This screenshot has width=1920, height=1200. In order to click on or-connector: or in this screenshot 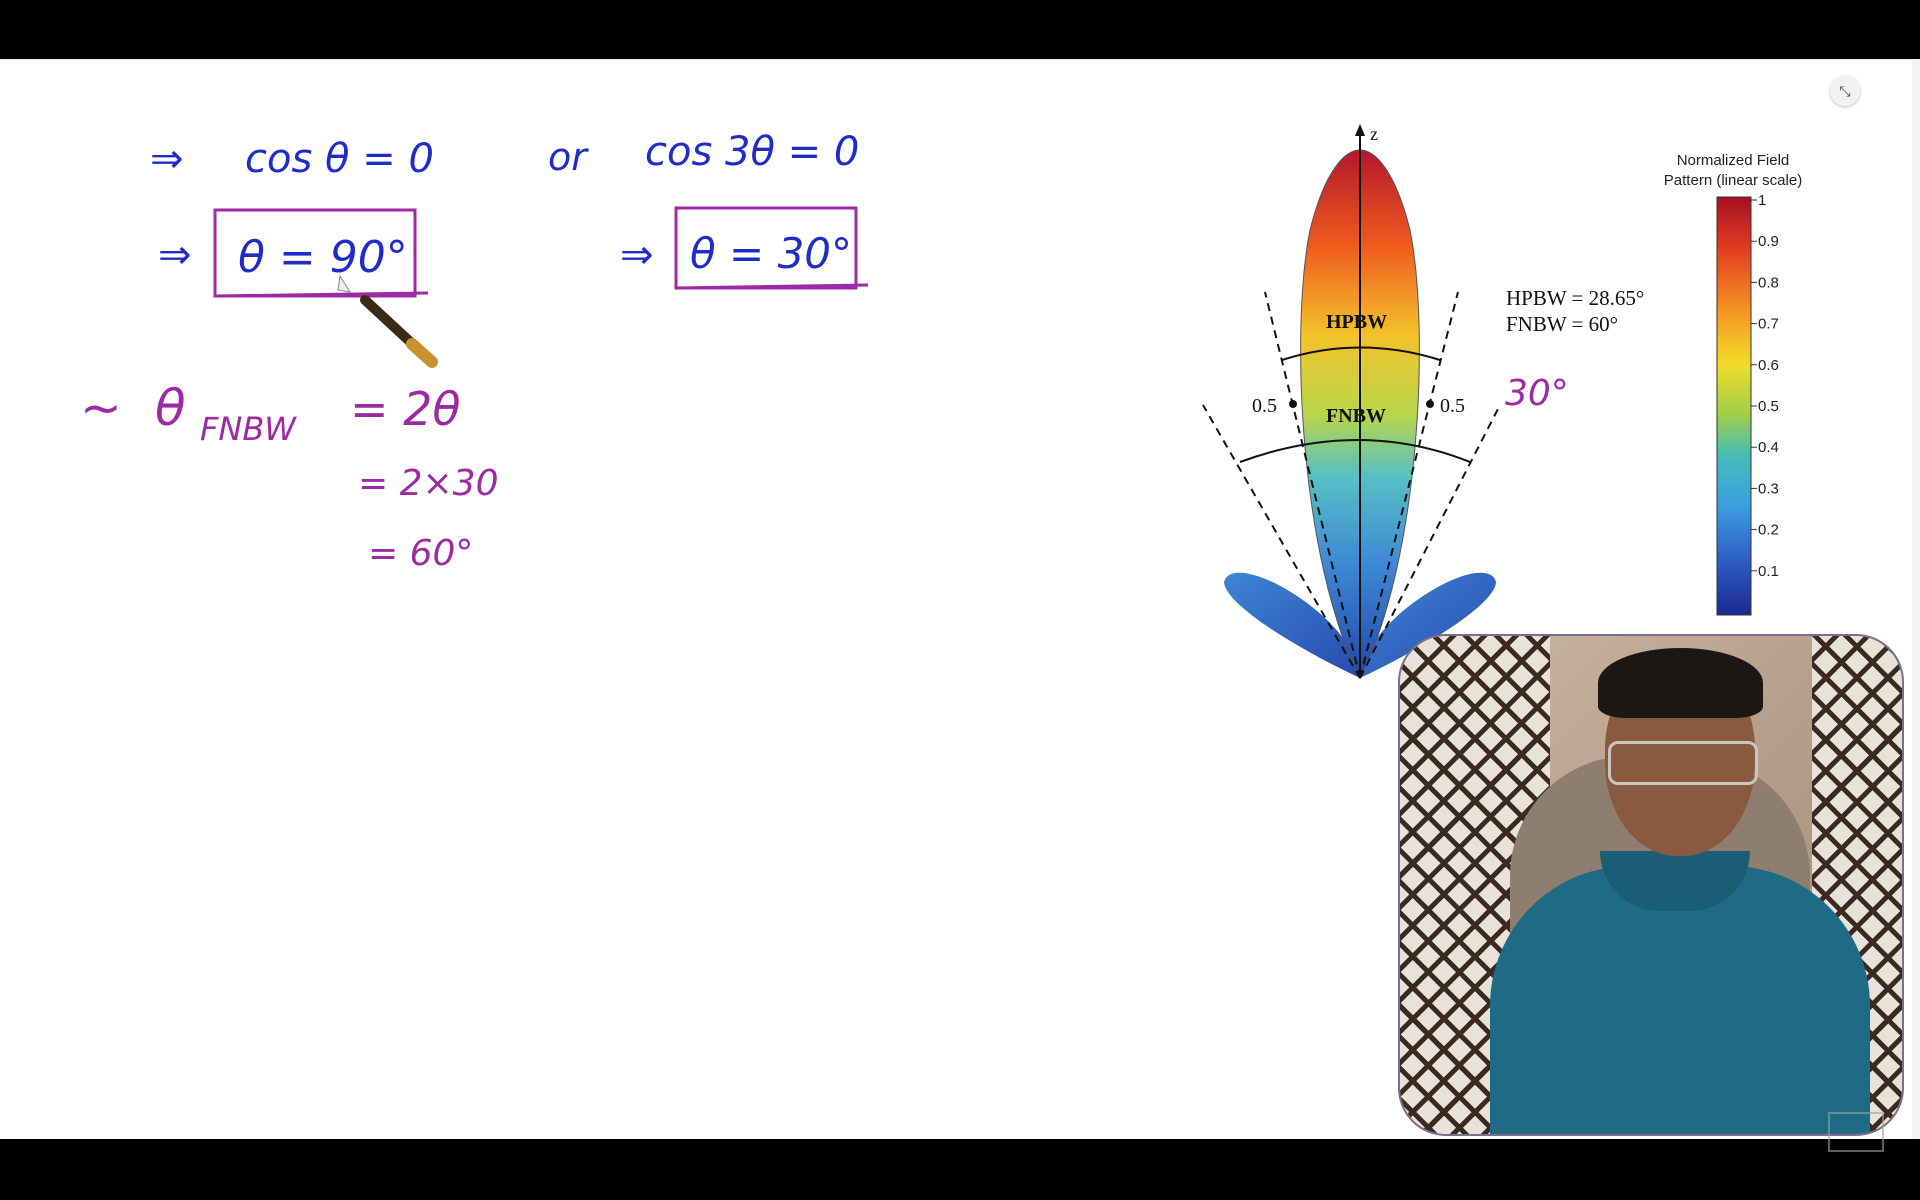, I will do `click(568, 157)`.